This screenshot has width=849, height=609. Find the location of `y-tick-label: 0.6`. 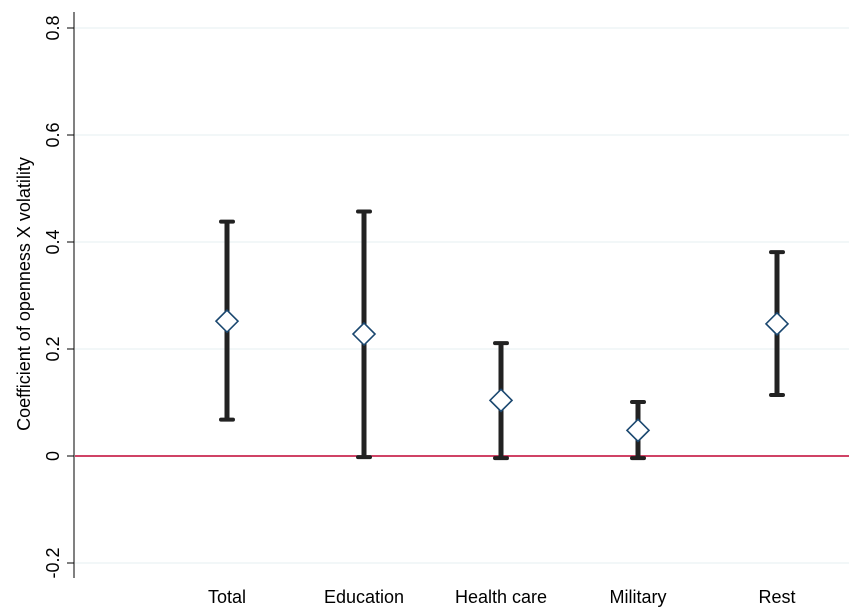

y-tick-label: 0.6 is located at coordinates (53, 134).